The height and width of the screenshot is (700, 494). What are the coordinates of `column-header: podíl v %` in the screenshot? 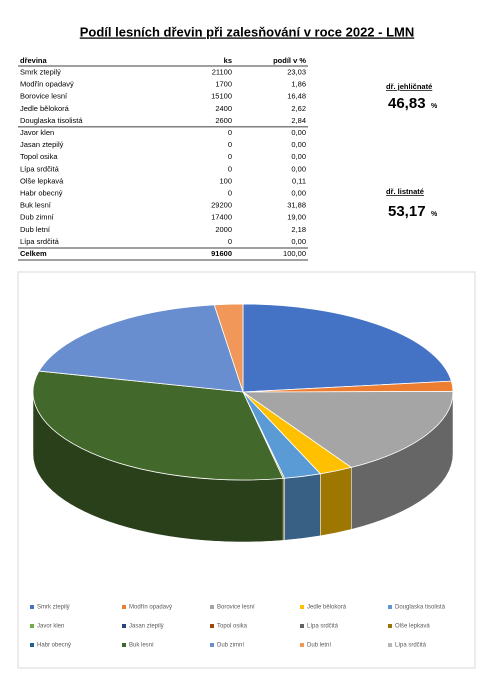 It's located at (289, 60).